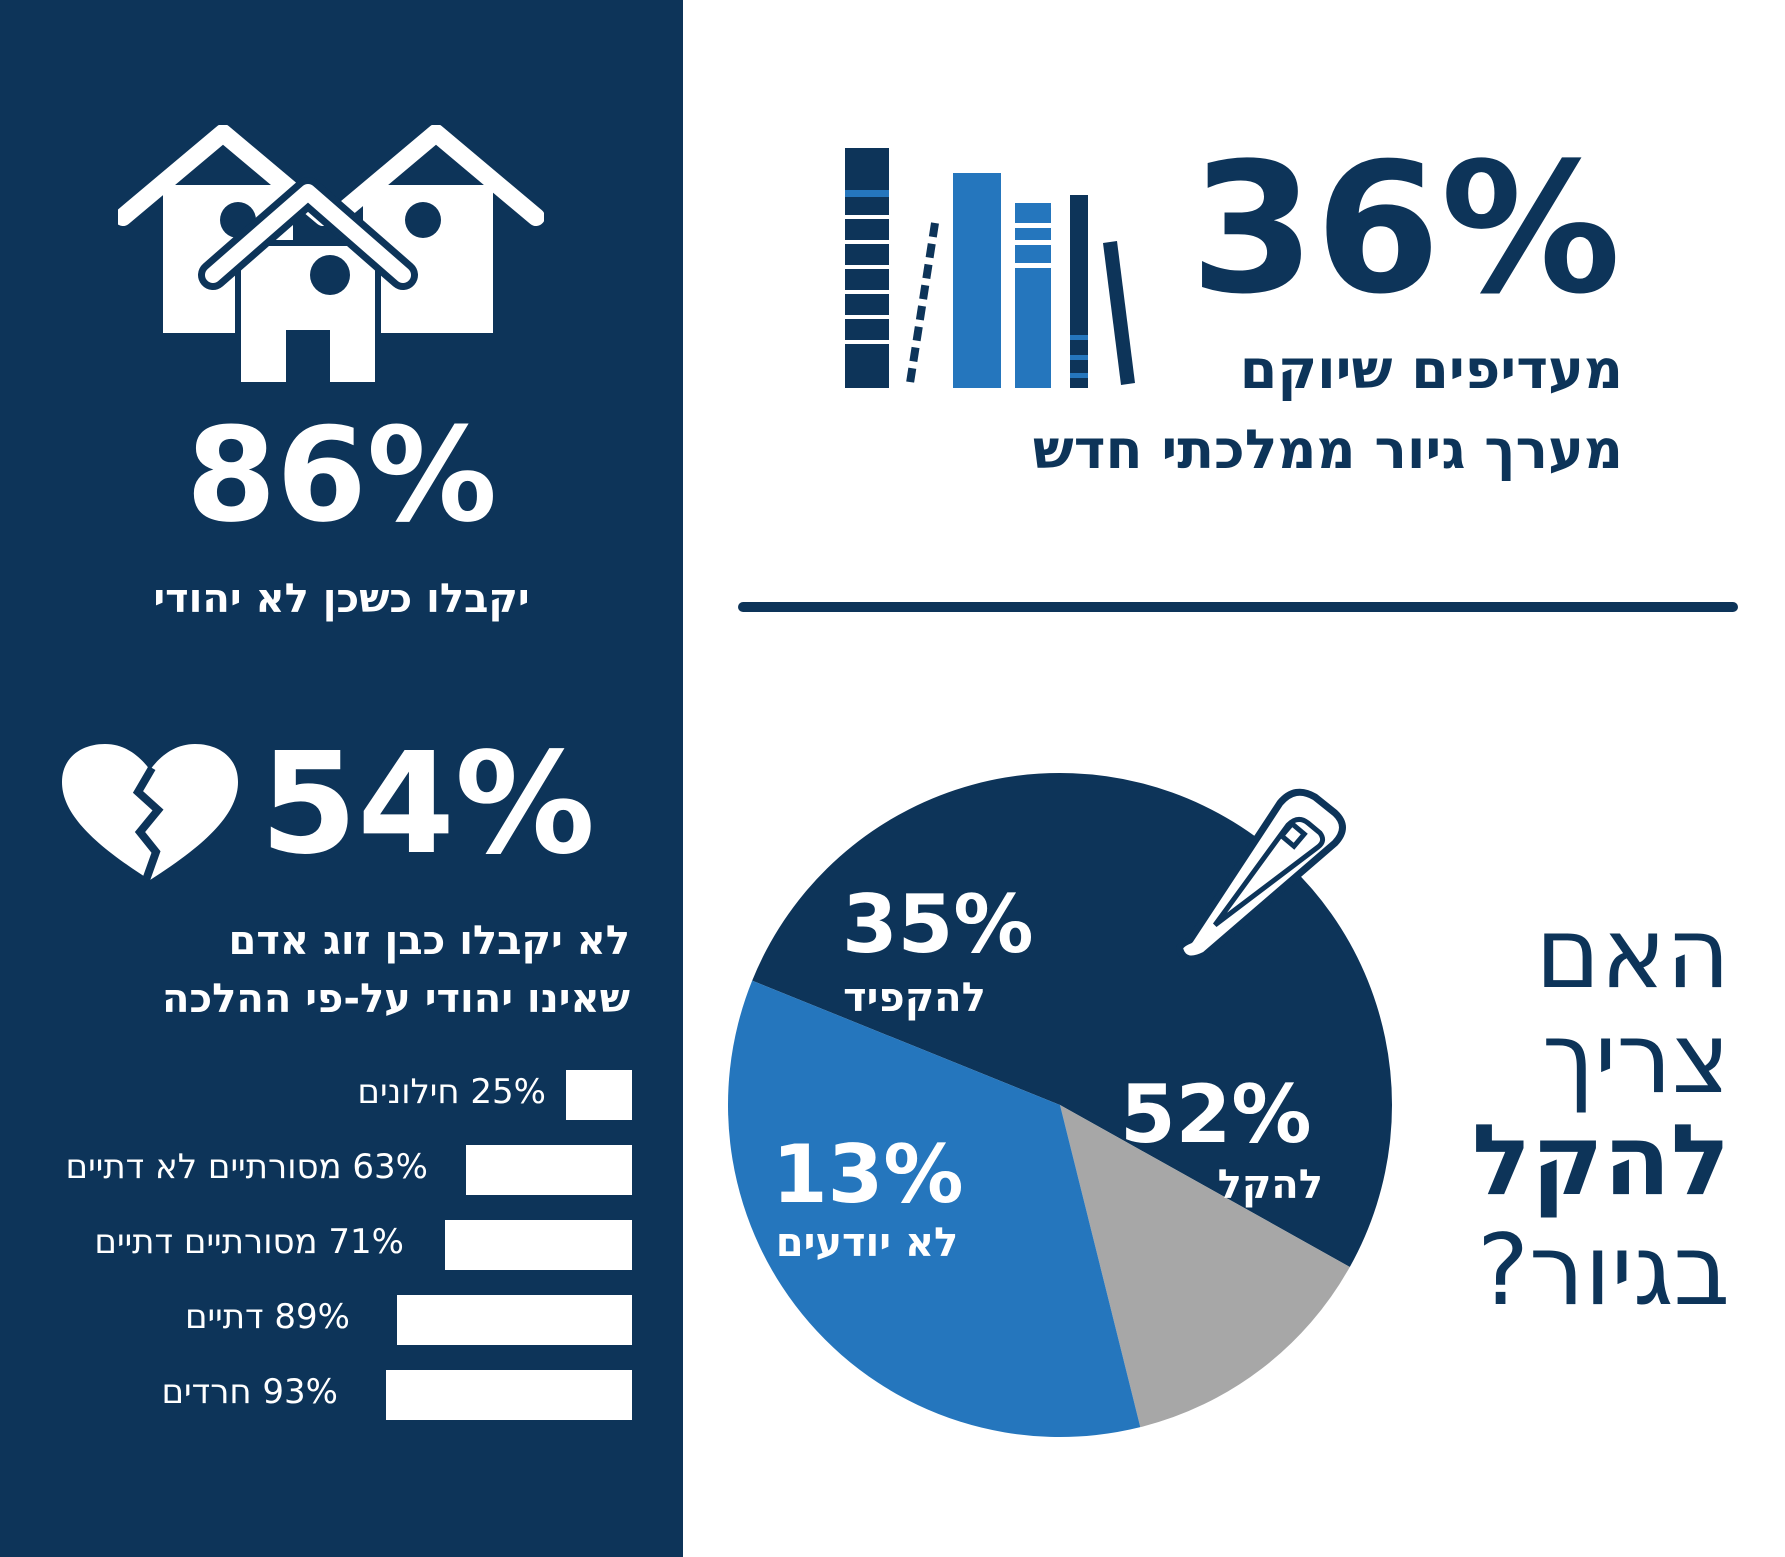 This screenshot has height=1557, width=1785. What do you see at coordinates (868, 1174) in the screenshot?
I see `pie-label-unknown-percent: 13%` at bounding box center [868, 1174].